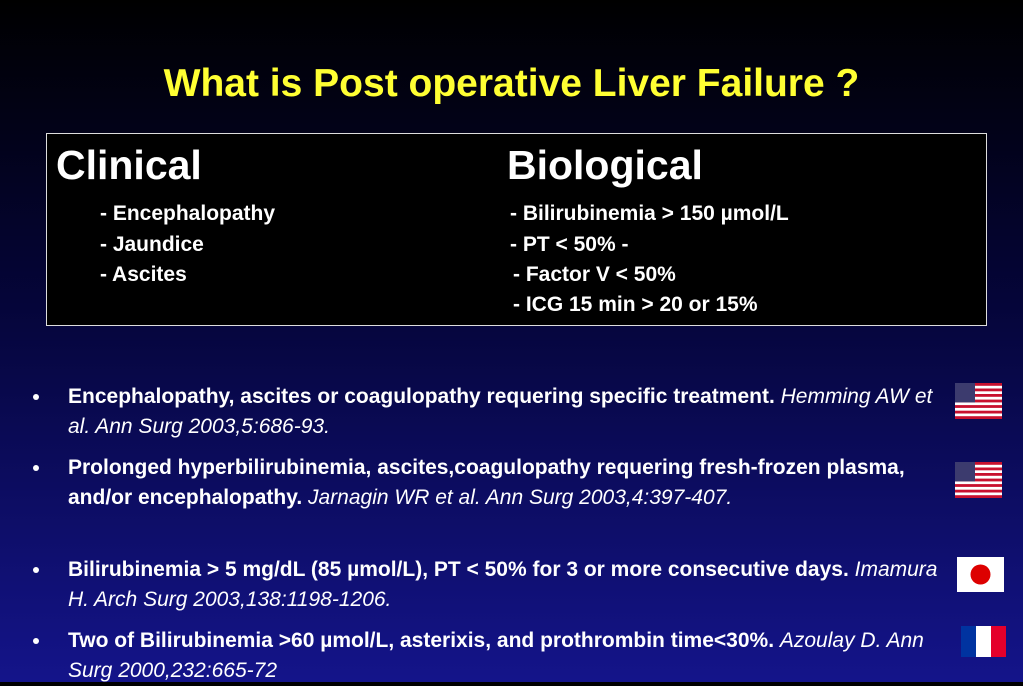 The image size is (1023, 686). Describe the element at coordinates (569, 244) in the screenshot. I see `list-item: - PT < 50% -` at that location.